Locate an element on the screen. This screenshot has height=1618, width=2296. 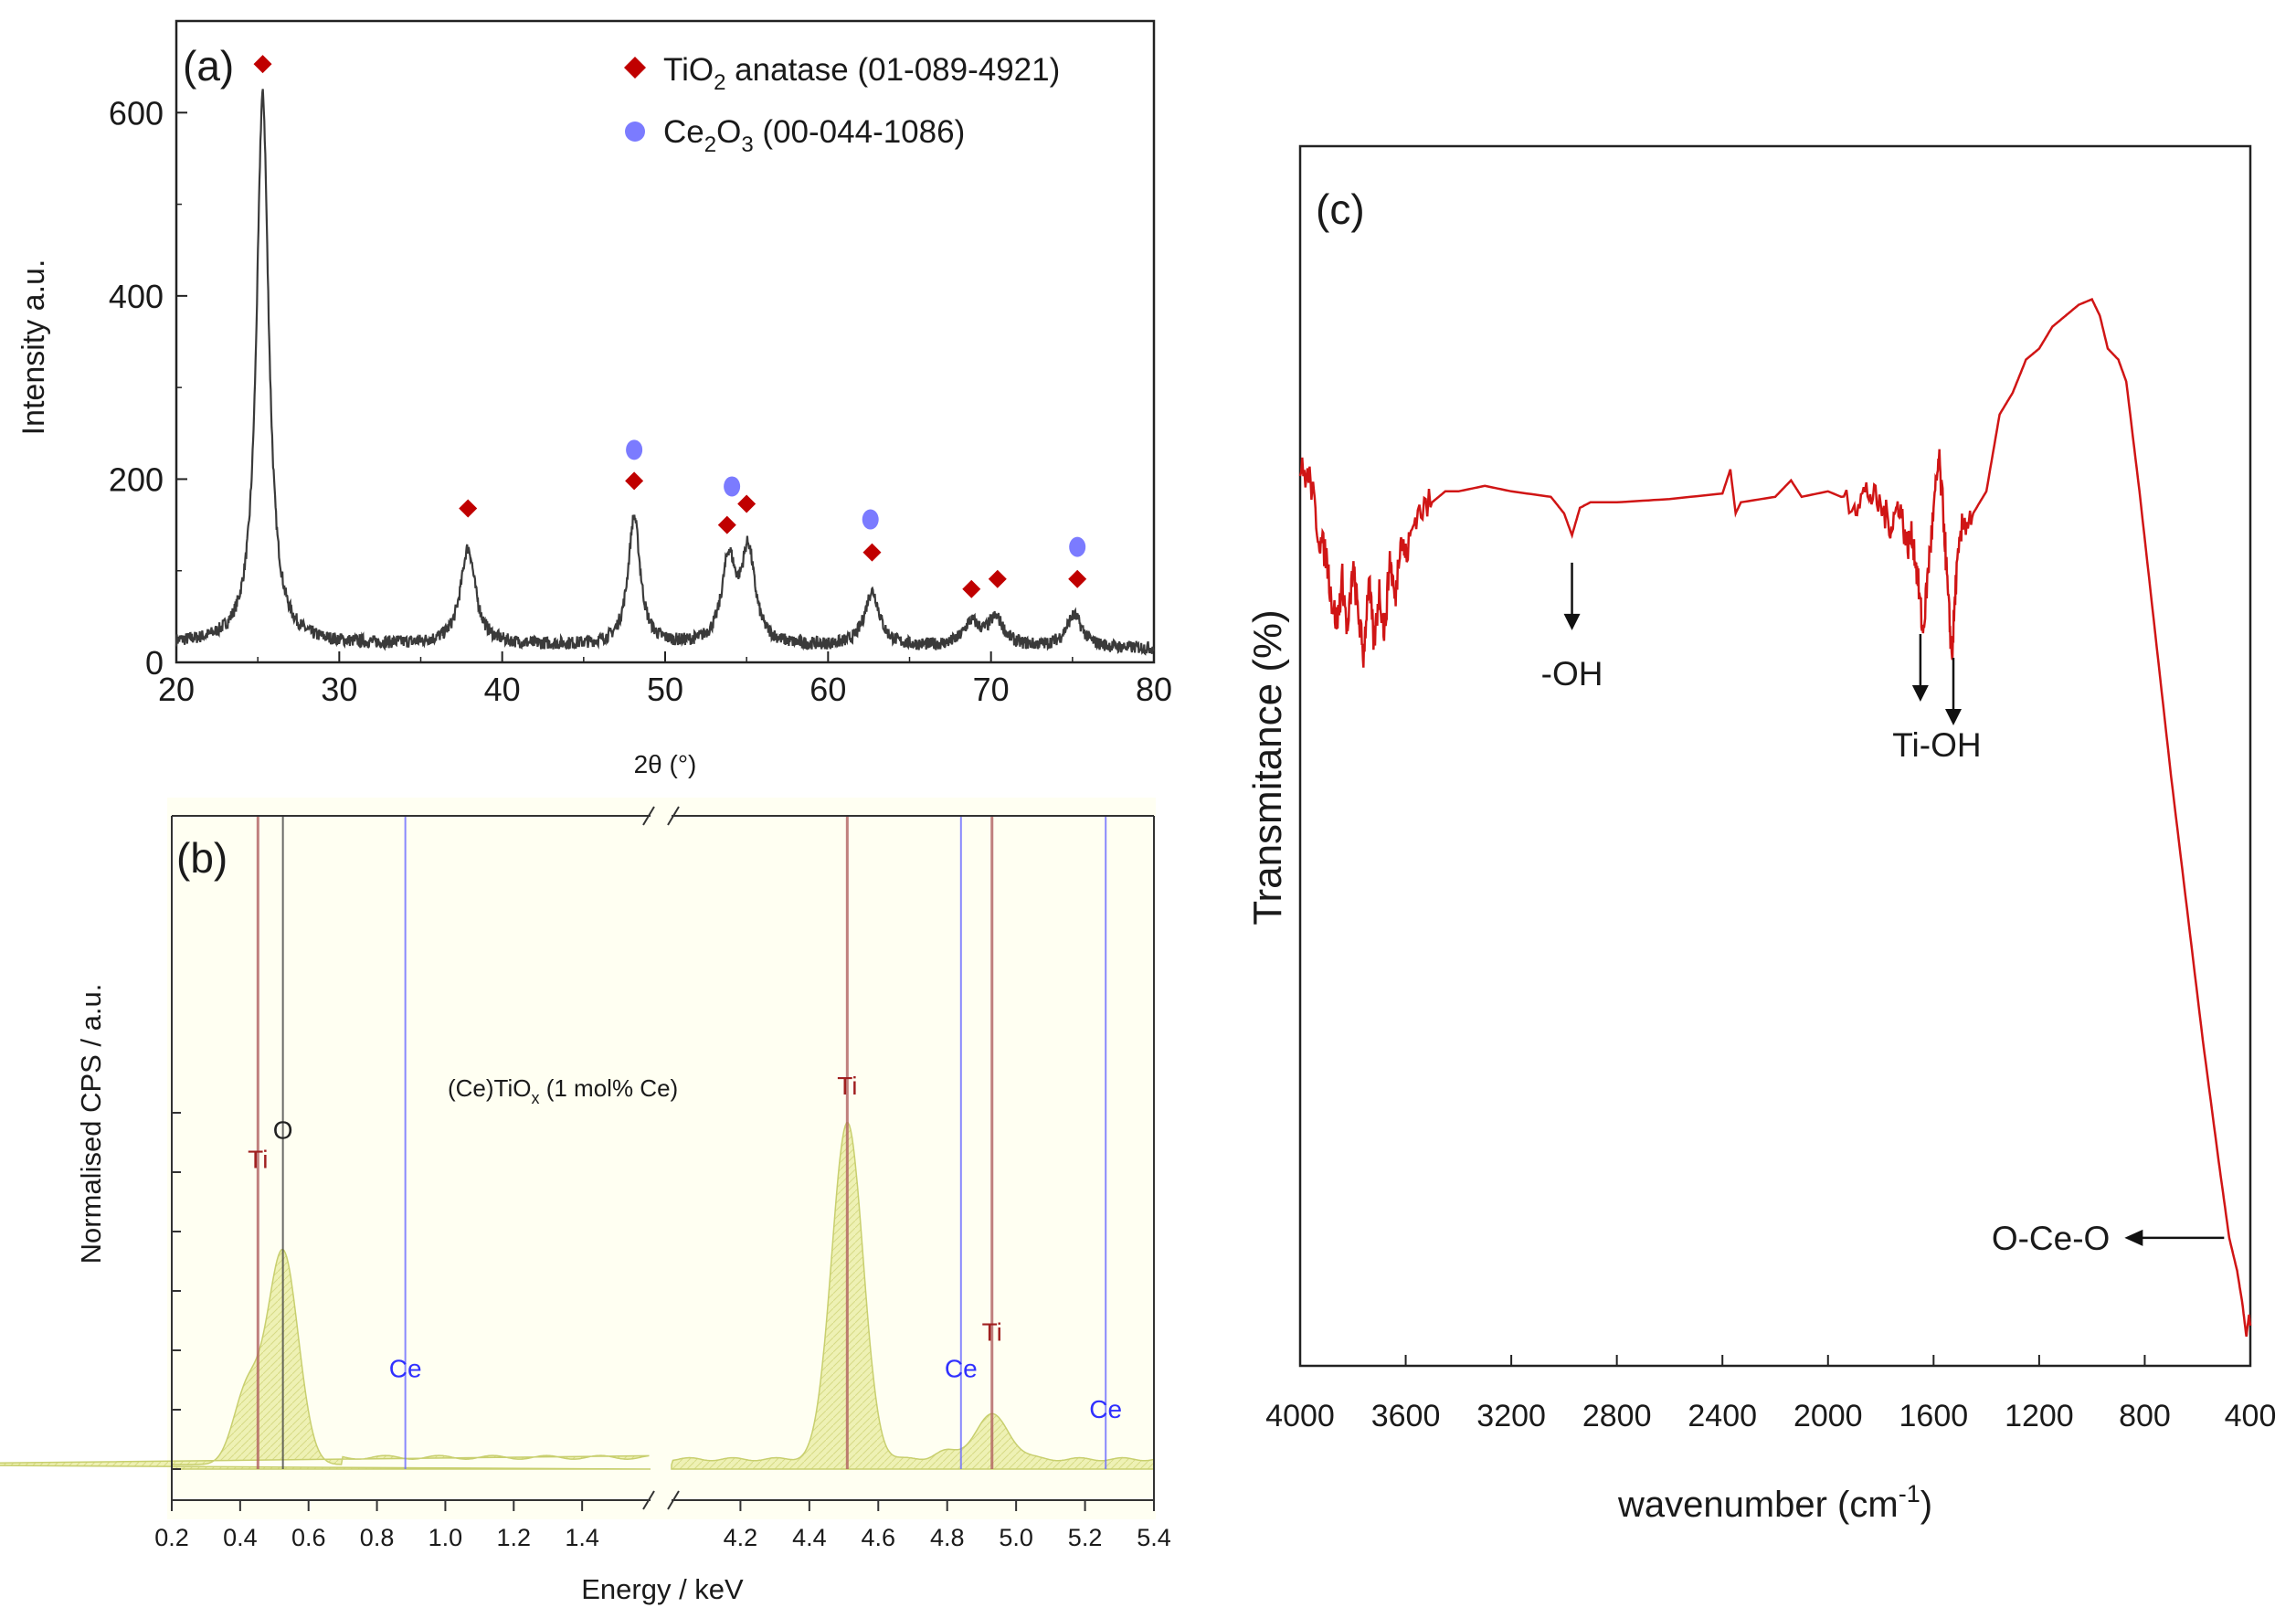
axis-break-bottom-a is located at coordinates (648, 1500).